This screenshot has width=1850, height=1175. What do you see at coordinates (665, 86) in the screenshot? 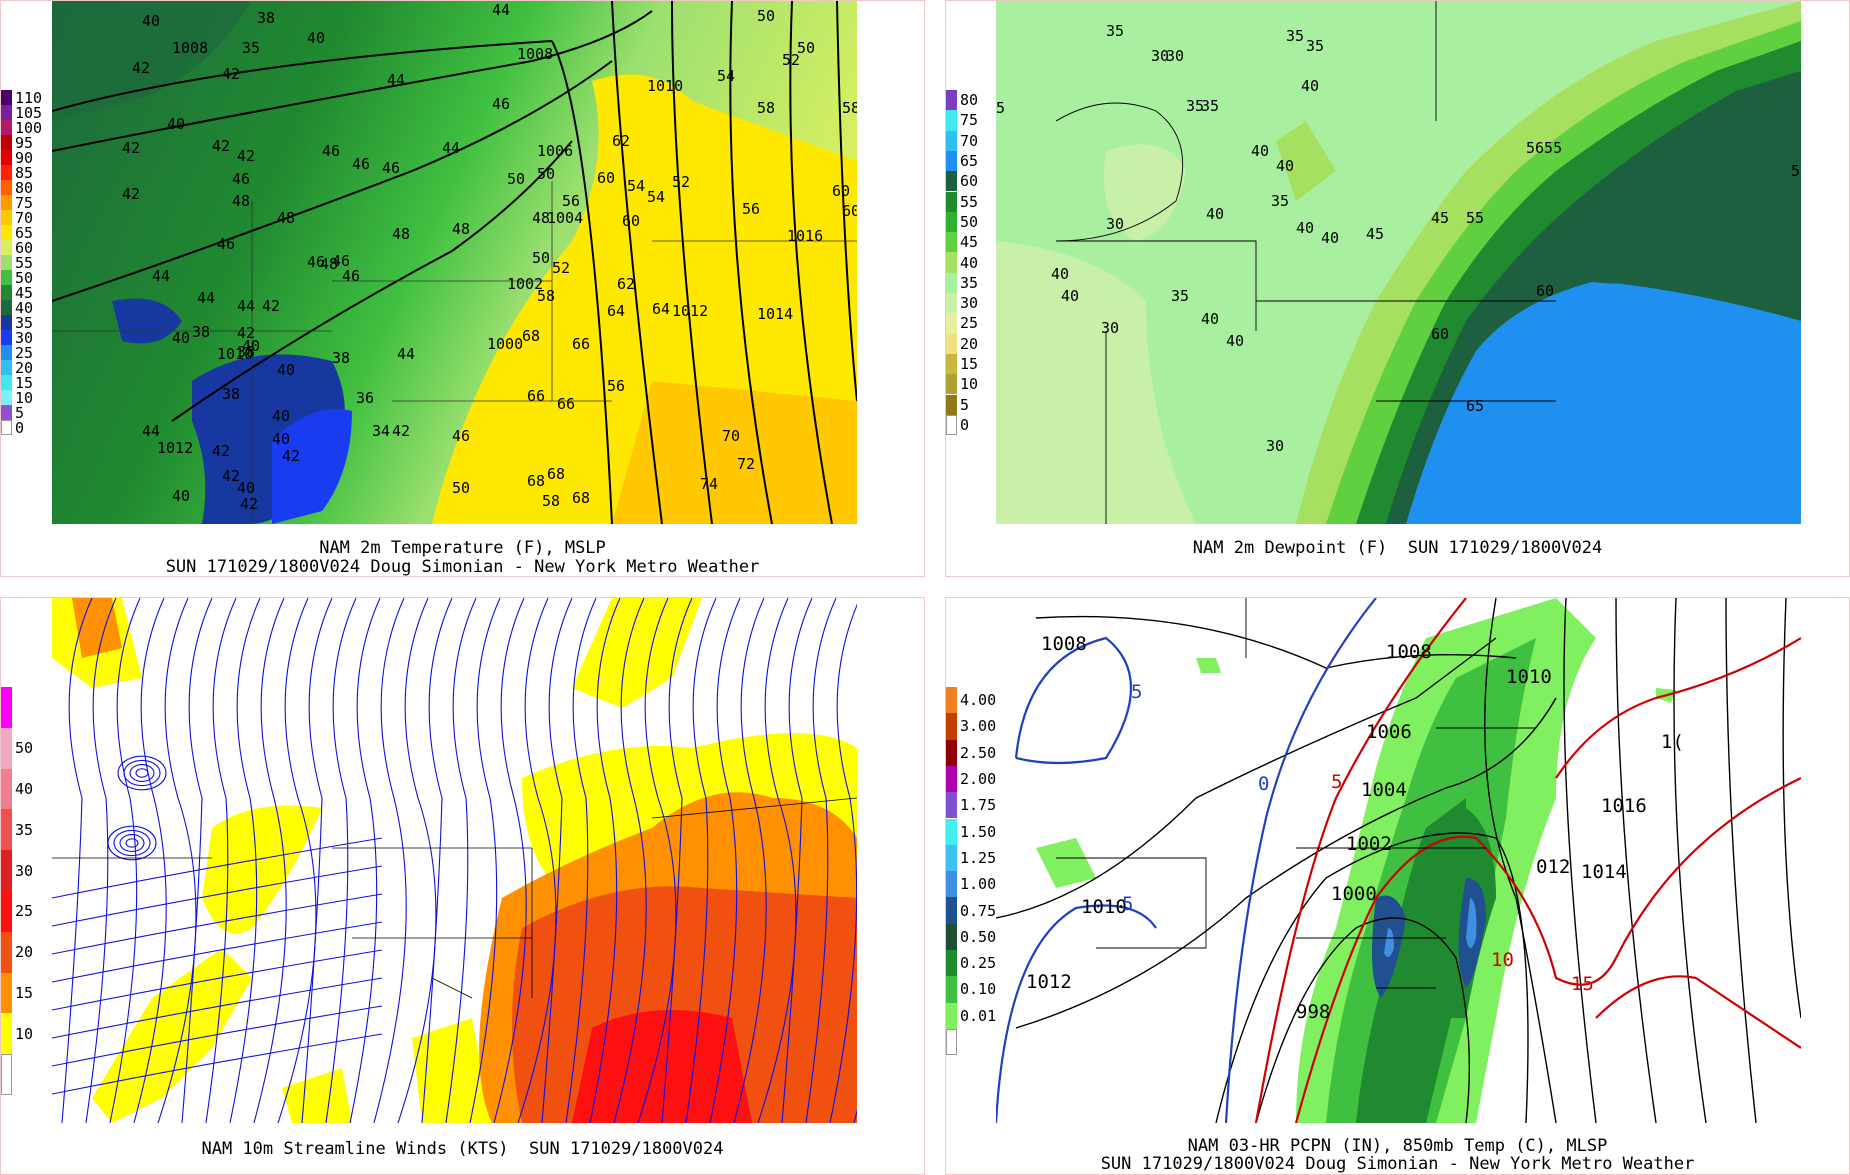
I see `map-contour-label: 1010` at bounding box center [665, 86].